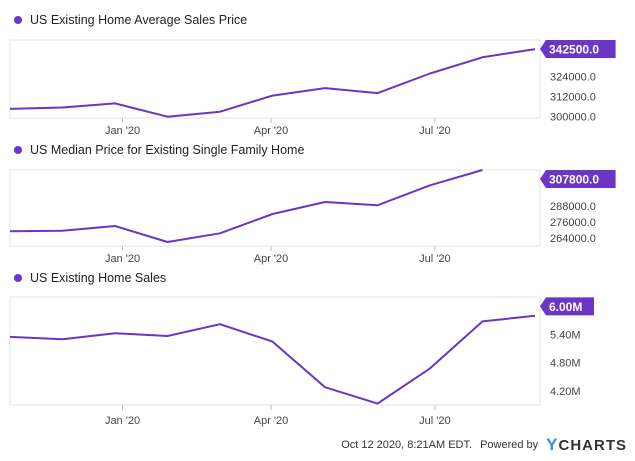  What do you see at coordinates (592, 445) in the screenshot?
I see `ycharts-logo-text: CHARTS` at bounding box center [592, 445].